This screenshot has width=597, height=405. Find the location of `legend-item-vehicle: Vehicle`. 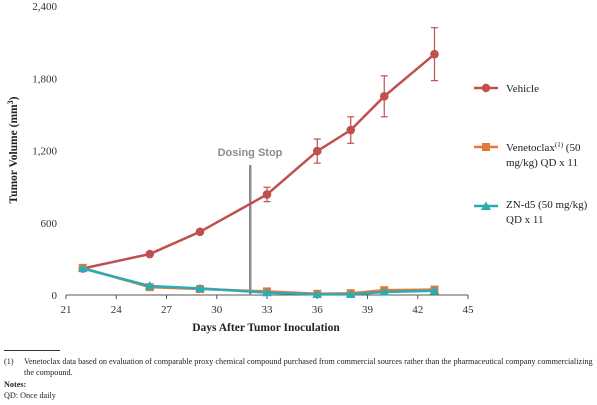

legend-item-vehicle: Vehicle is located at coordinates (506, 89).